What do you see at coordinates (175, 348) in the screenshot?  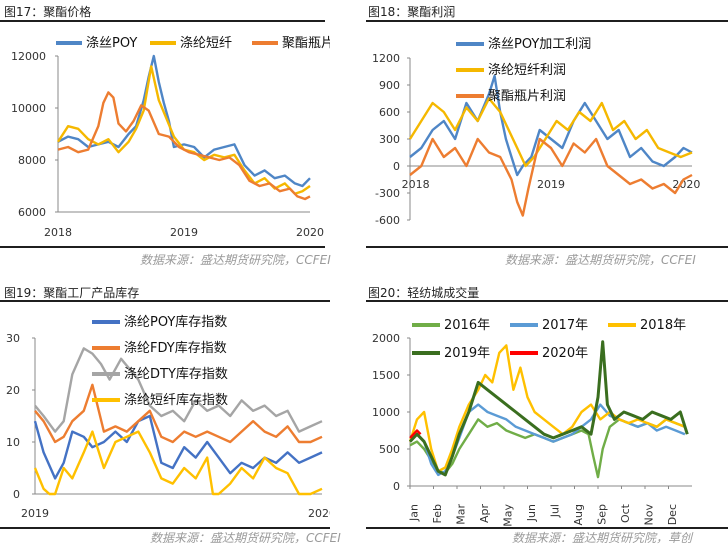 I see `legend-label-1: 涤纶FDY库存指数` at bounding box center [175, 348].